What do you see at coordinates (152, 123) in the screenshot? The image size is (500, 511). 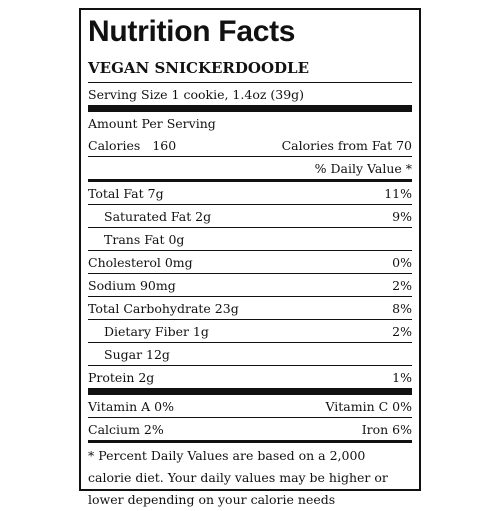 I see `amount-per-serving: Amount Per Serving` at bounding box center [152, 123].